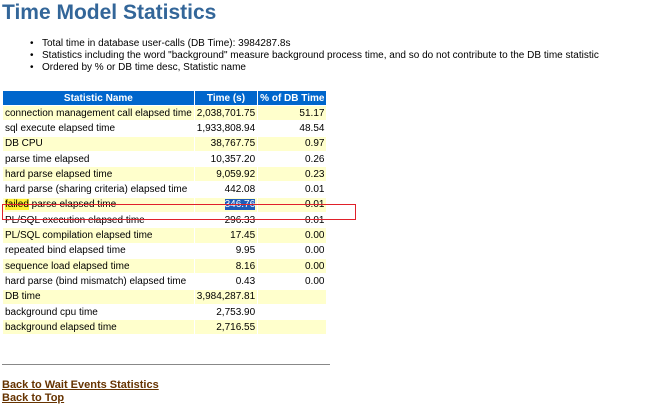 The width and height of the screenshot is (656, 410). I want to click on selected-text: 346.76, so click(240, 205).